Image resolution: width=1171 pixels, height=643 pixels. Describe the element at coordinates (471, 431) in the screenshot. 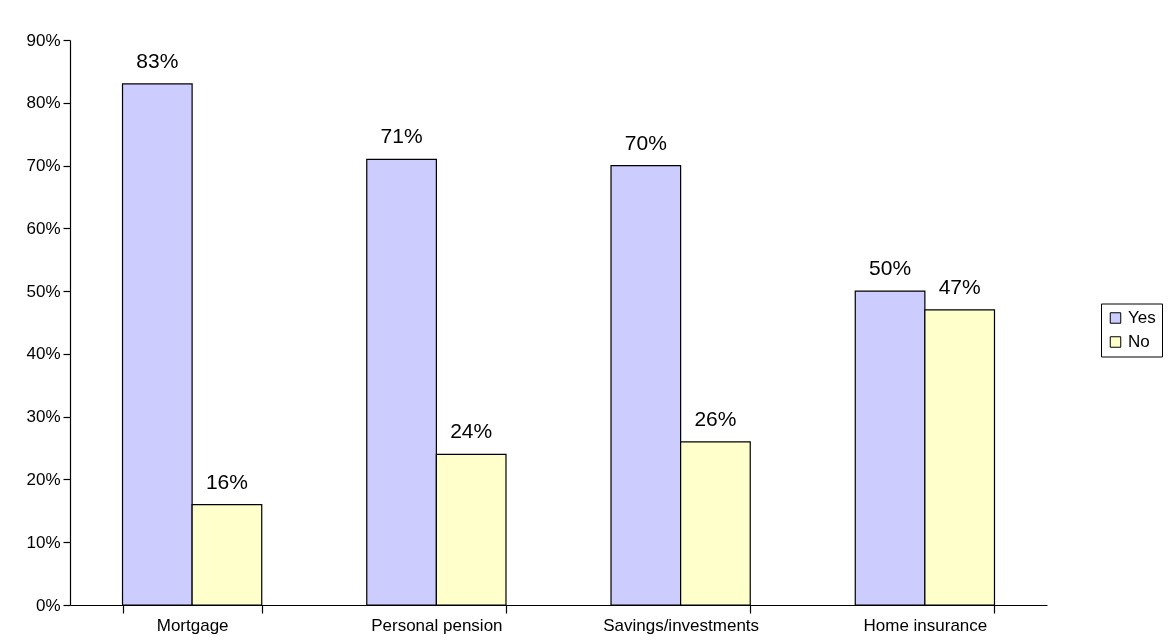

I see `data-label: 24%` at that location.